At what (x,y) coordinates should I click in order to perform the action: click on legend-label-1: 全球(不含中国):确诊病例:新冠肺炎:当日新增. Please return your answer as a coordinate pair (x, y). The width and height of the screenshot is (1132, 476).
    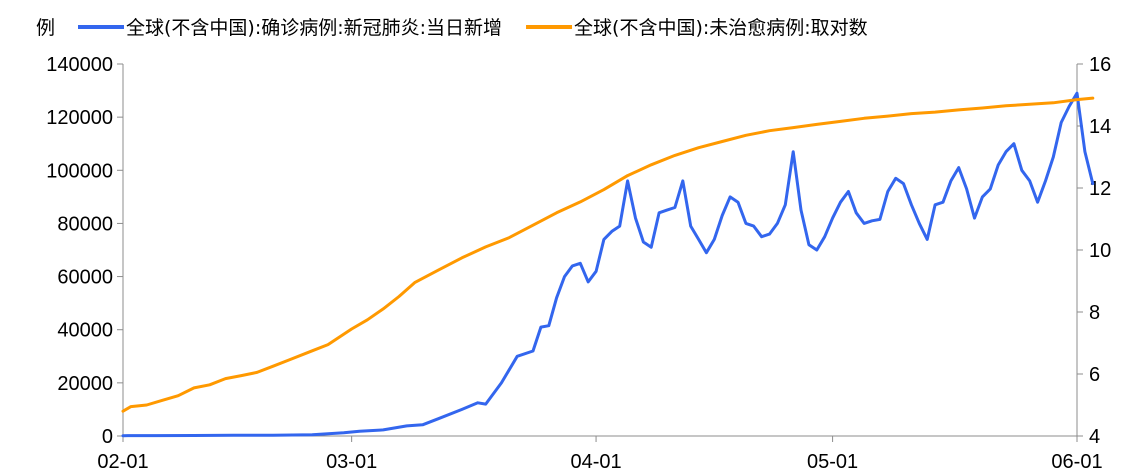
    Looking at the image, I should click on (314, 28).